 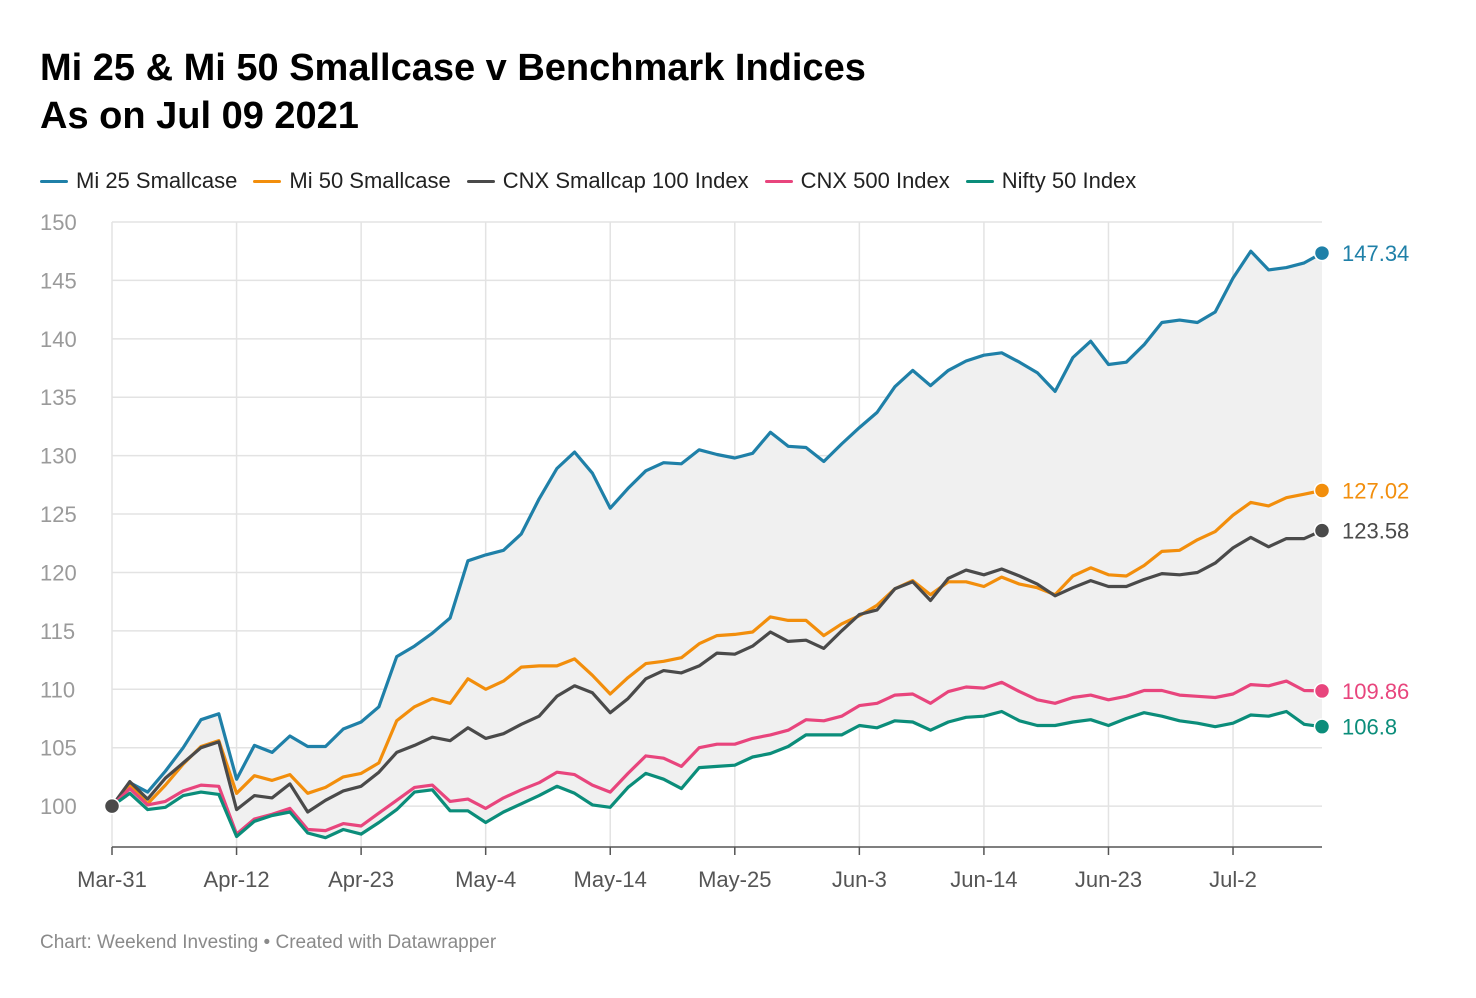 I want to click on legend-label: Mi 25 Smallcase, so click(x=157, y=180).